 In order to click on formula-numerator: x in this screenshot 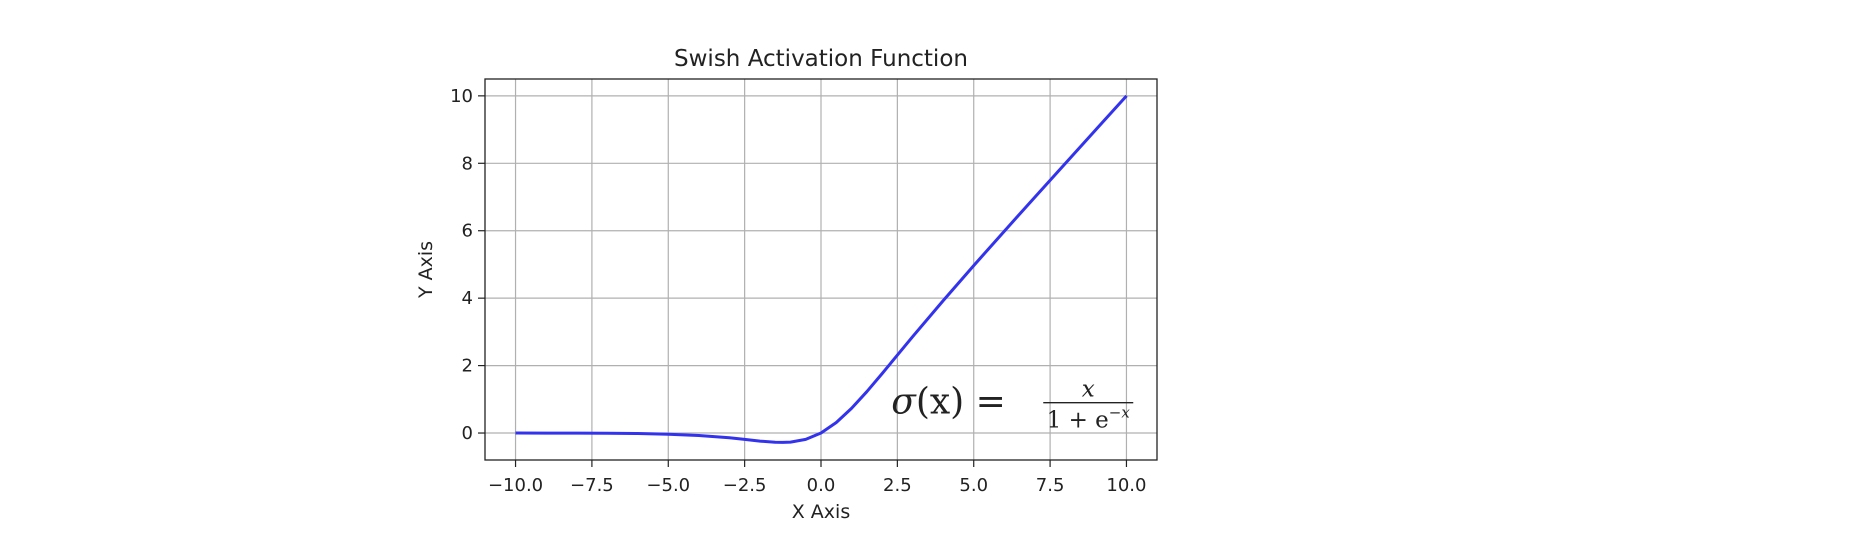, I will do `click(1088, 390)`.